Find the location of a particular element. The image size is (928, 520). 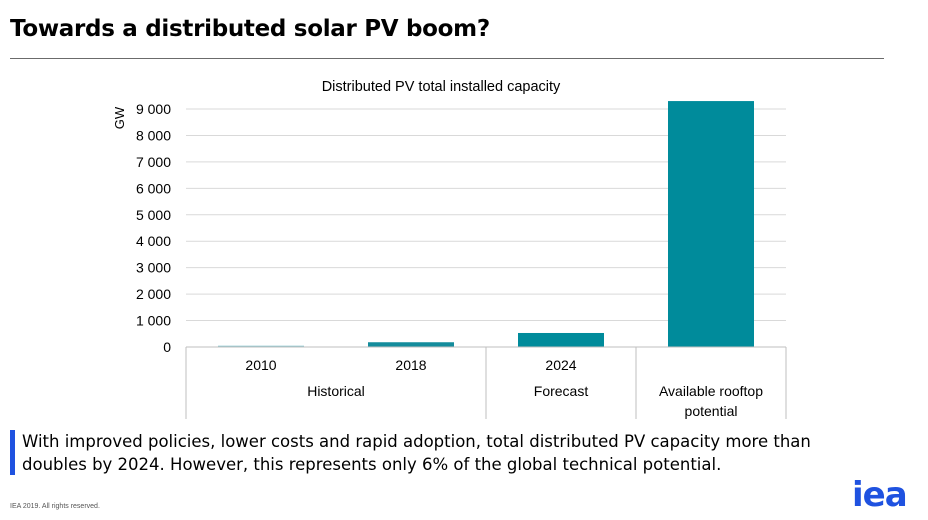

x-group-label: Historical is located at coordinates (336, 391).